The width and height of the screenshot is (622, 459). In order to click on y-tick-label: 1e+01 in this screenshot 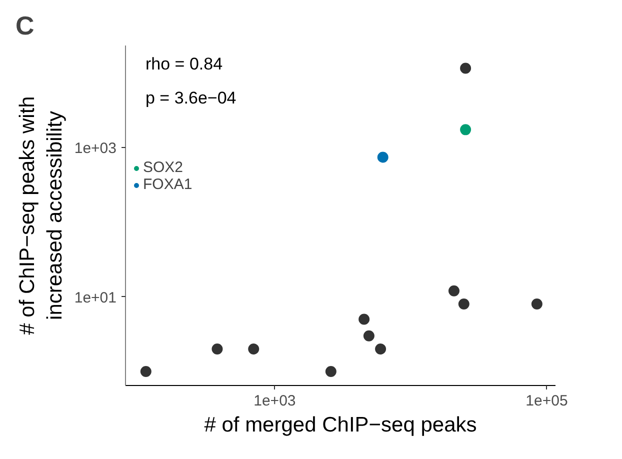, I will do `click(95, 297)`.